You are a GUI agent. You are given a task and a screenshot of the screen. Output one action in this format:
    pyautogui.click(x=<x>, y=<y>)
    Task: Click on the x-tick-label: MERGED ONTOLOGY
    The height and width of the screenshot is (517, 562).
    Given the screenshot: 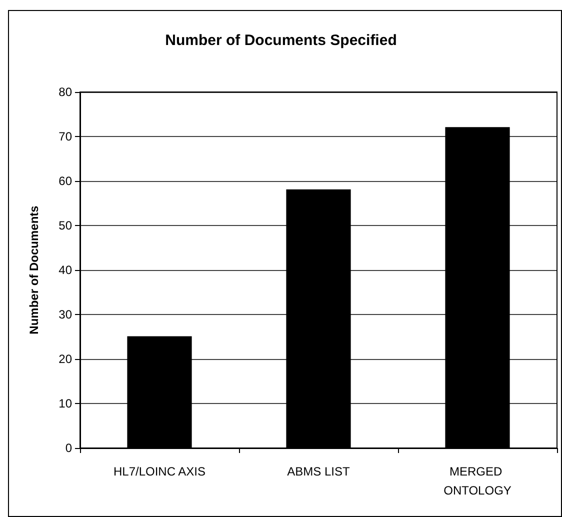 What is the action you would take?
    pyautogui.click(x=478, y=481)
    